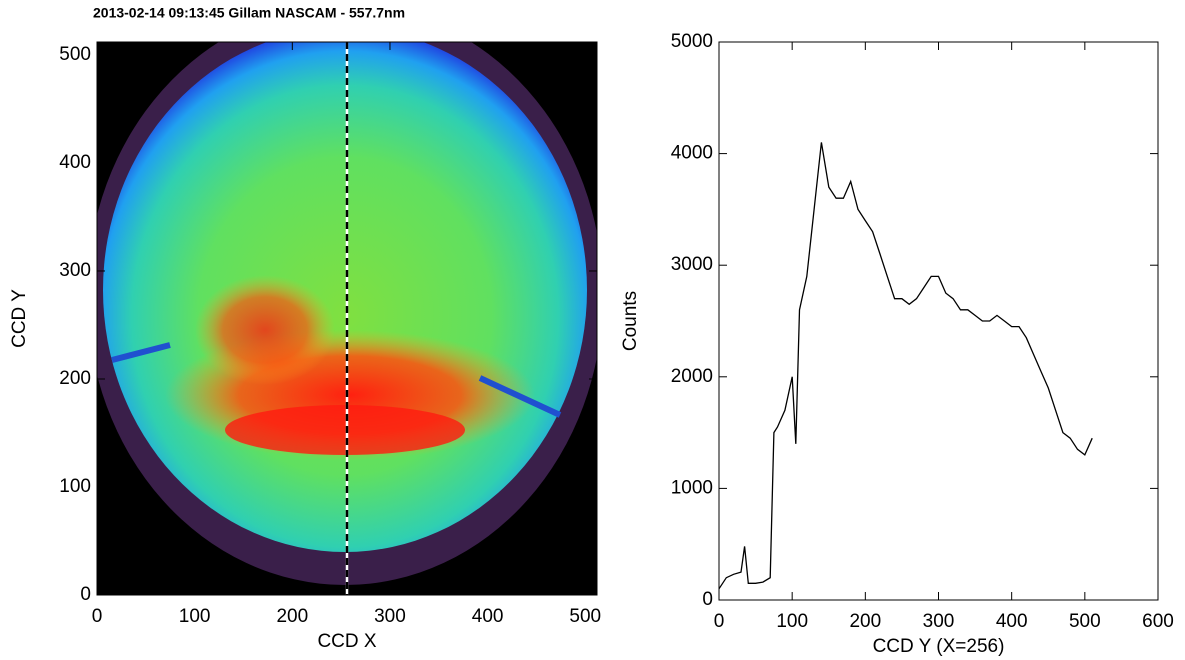 Image resolution: width=1185 pixels, height=660 pixels. What do you see at coordinates (692, 153) in the screenshot?
I see `y-tick-label: 4000` at bounding box center [692, 153].